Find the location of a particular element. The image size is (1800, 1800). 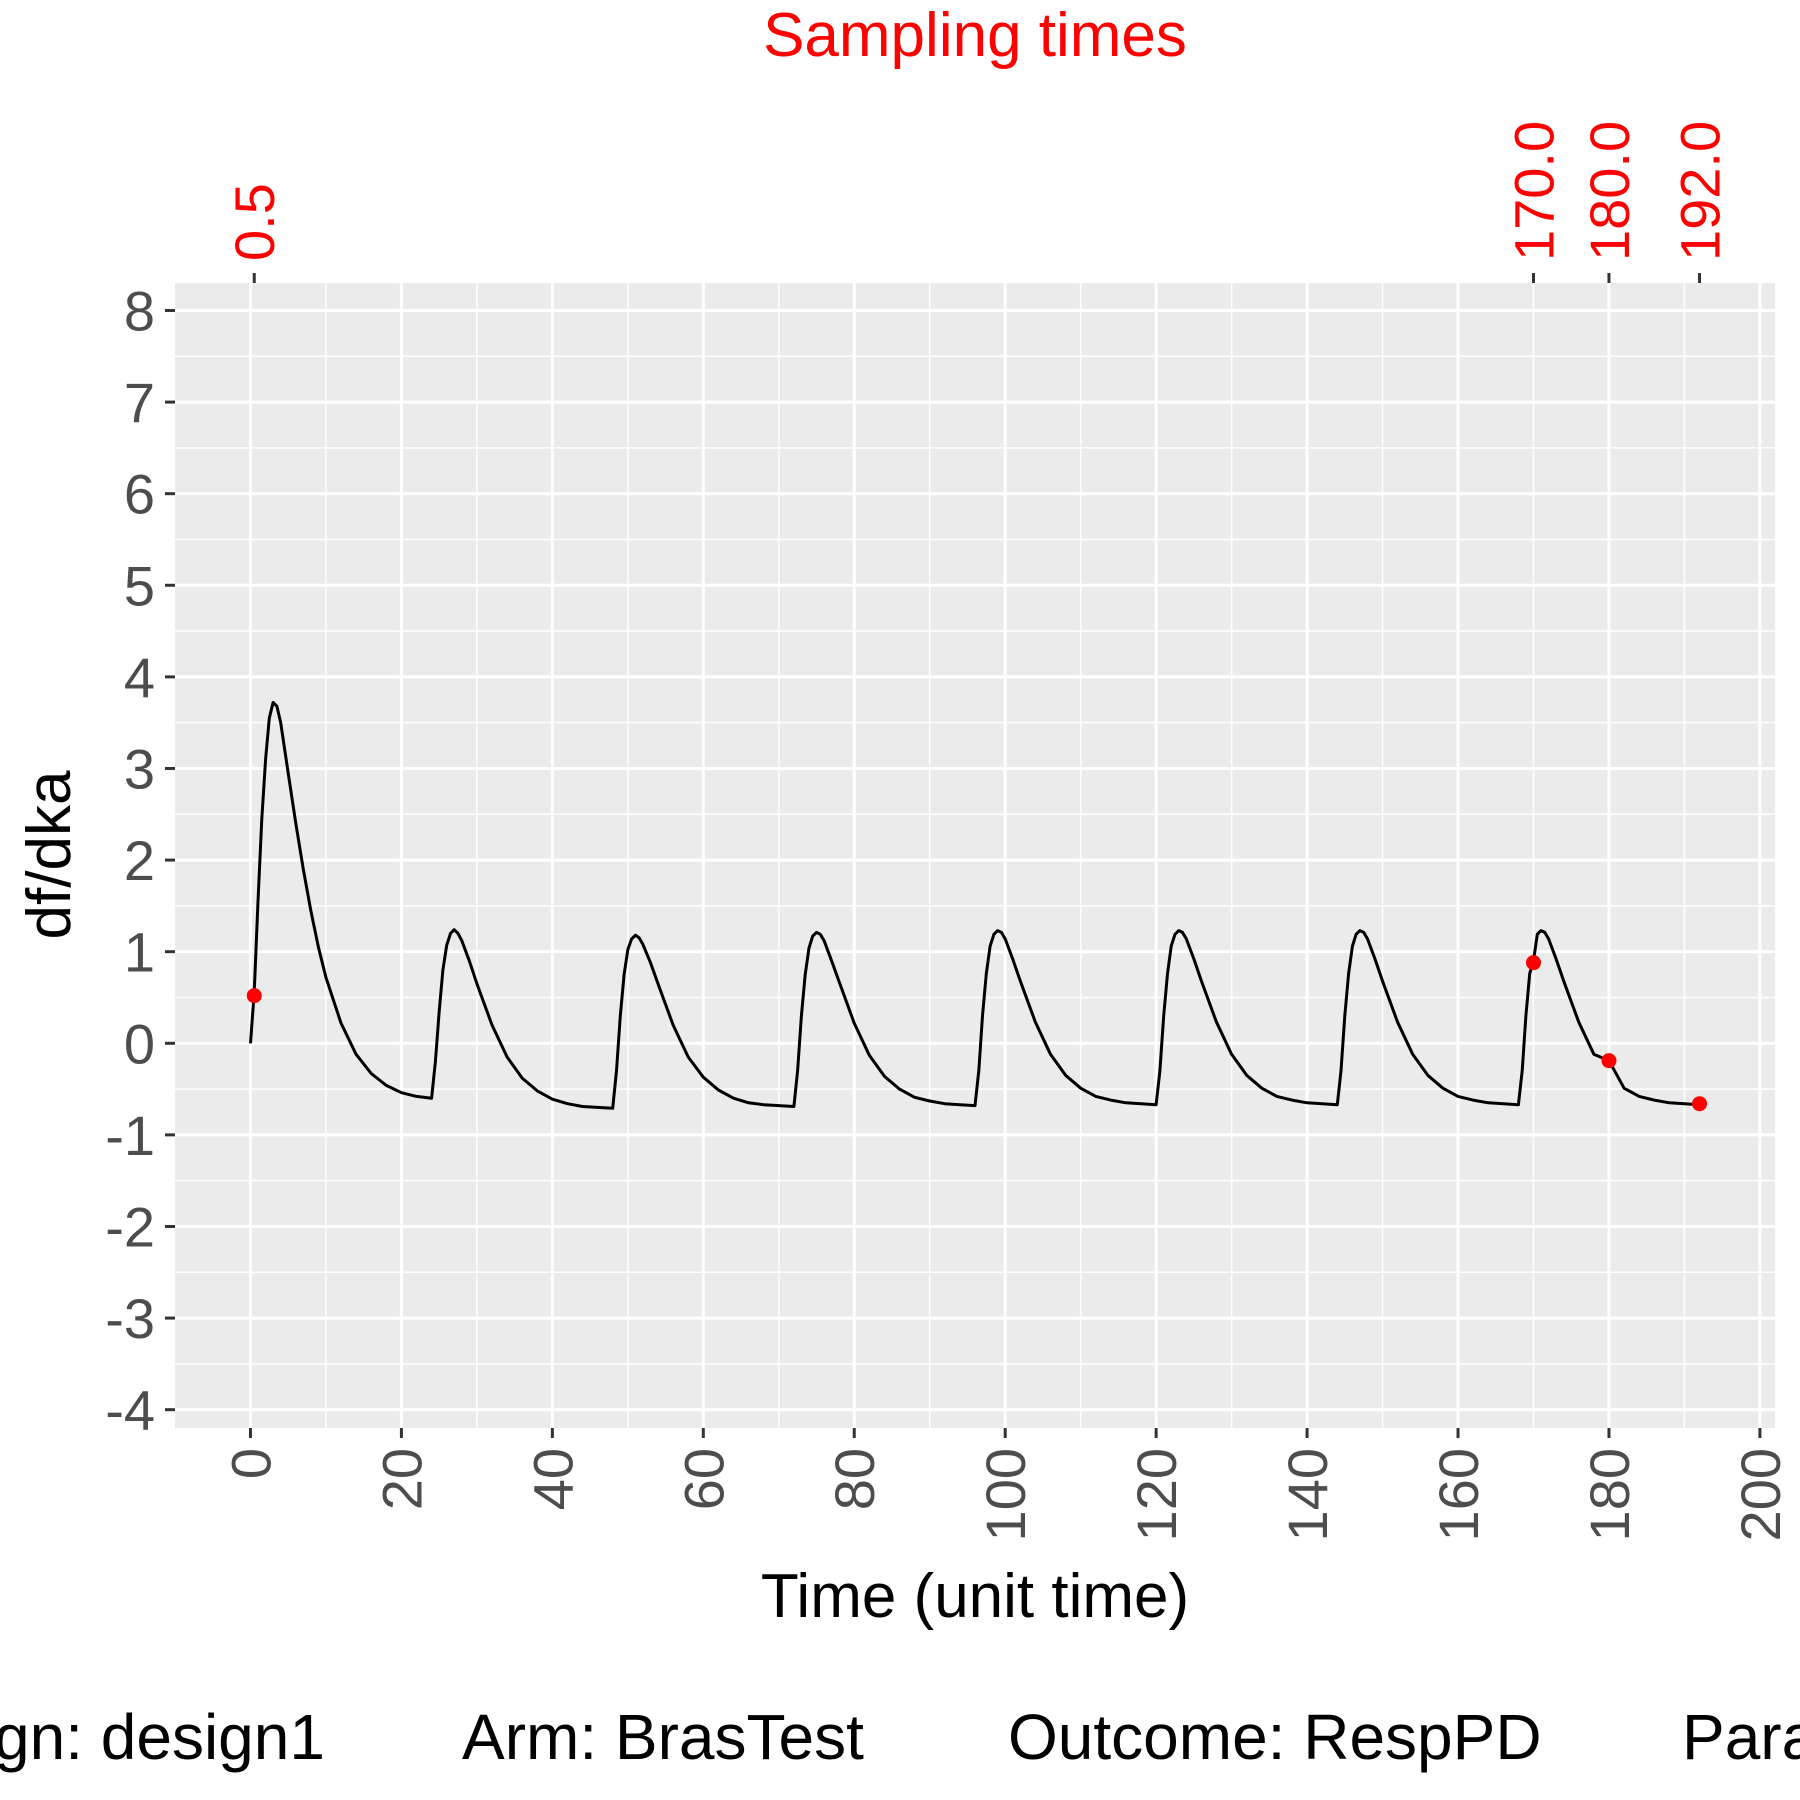

chart-title: Sampling times is located at coordinates (975, 35).